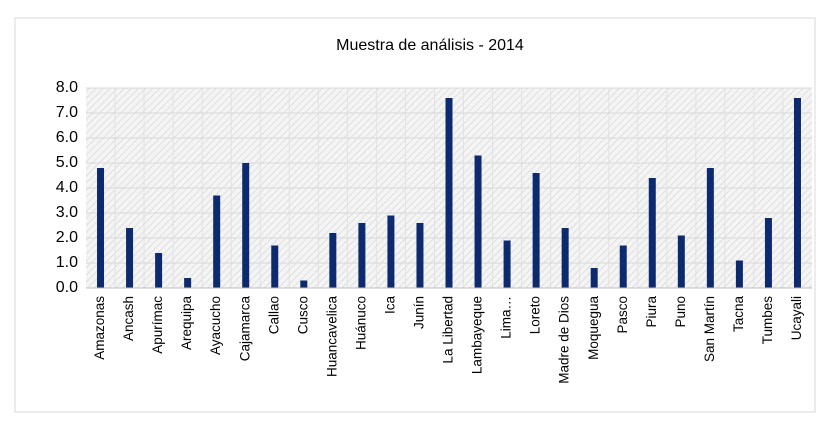  What do you see at coordinates (67, 187) in the screenshot?
I see `y-tick-label: 4.0` at bounding box center [67, 187].